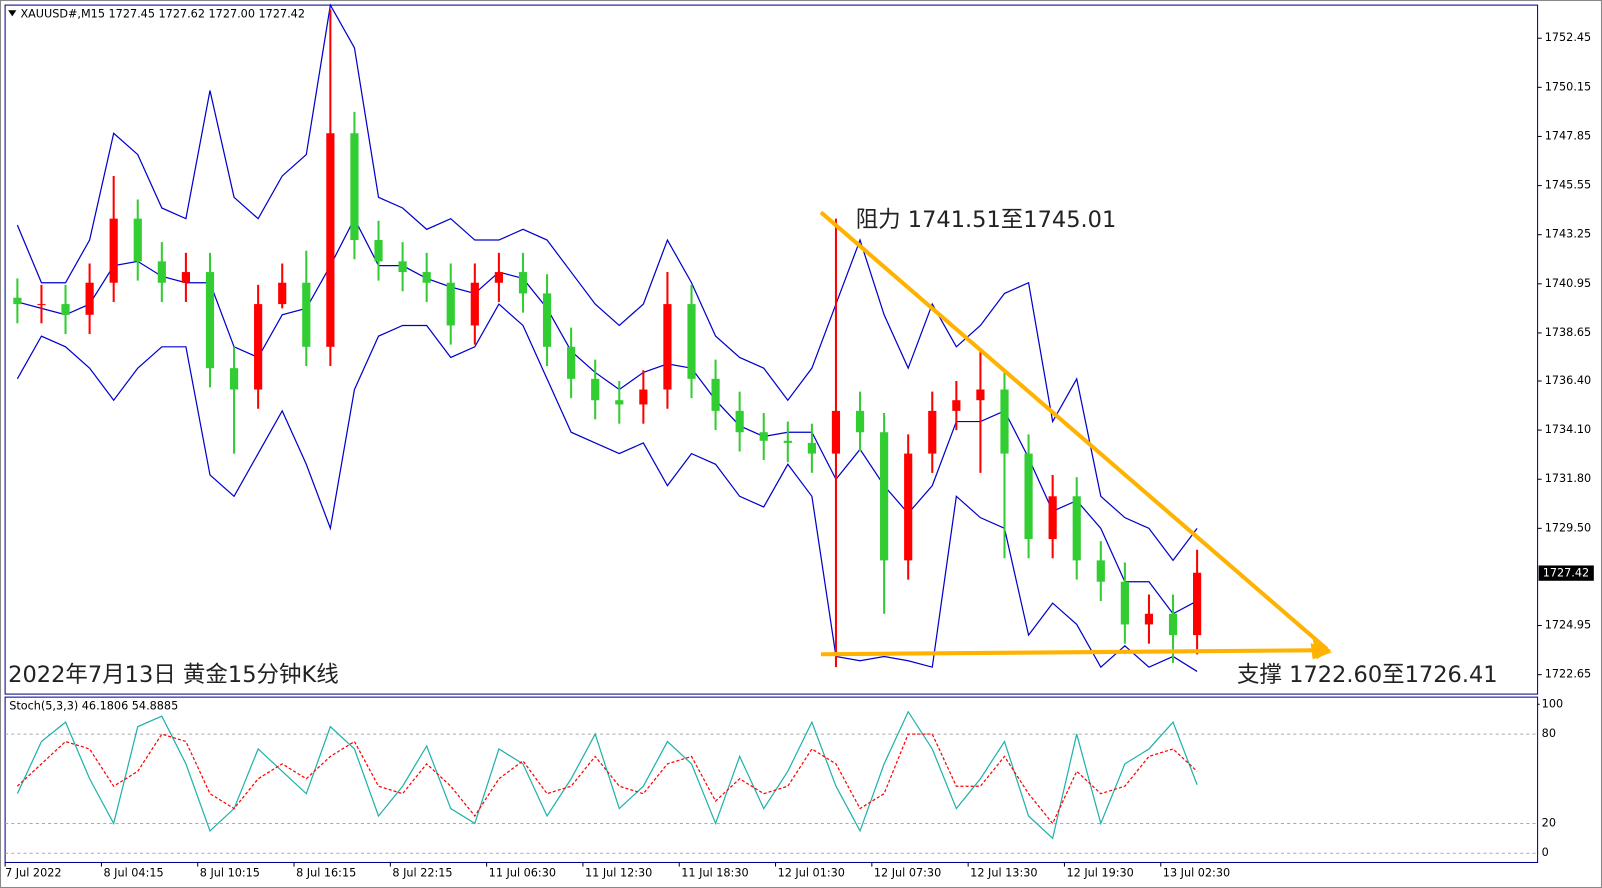  What do you see at coordinates (93, 705) in the screenshot?
I see `stoch-title: Stoch(5,3,3) 46.1806 54.8885` at bounding box center [93, 705].